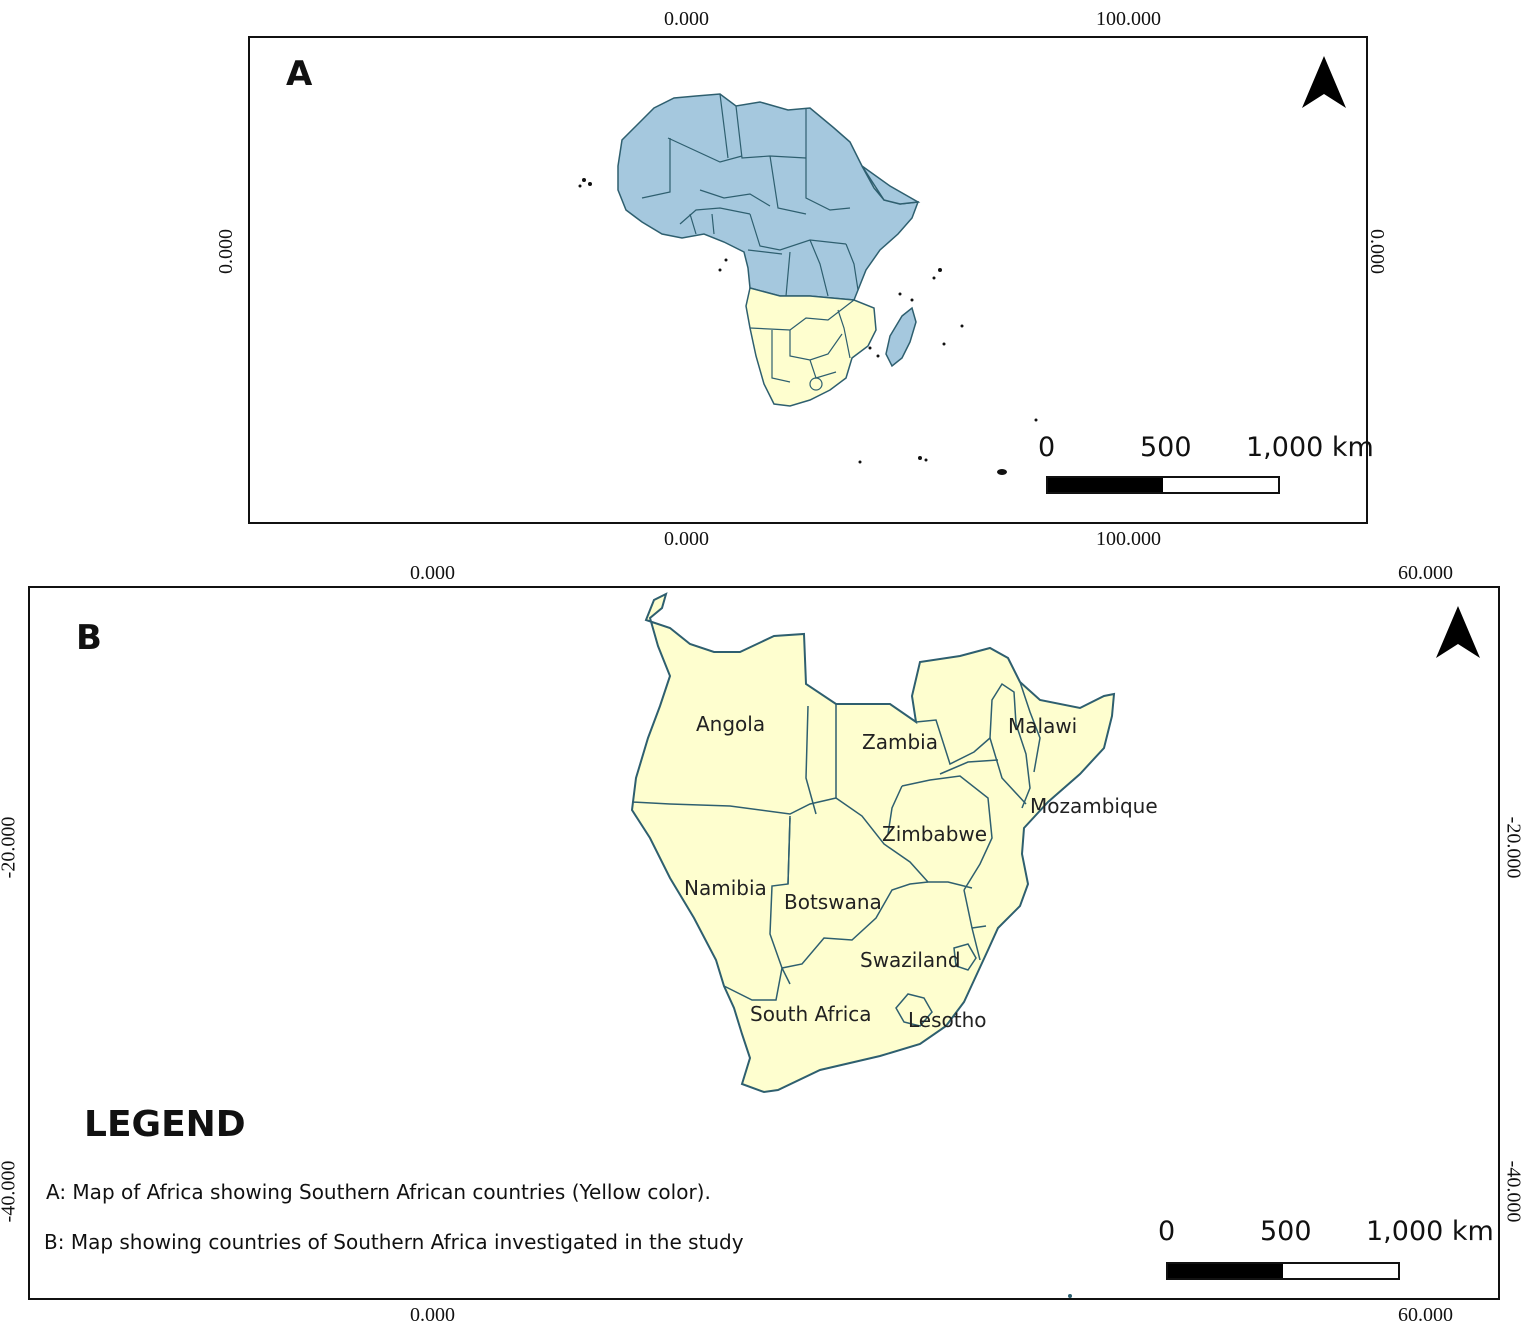 This screenshot has width=1535, height=1331. I want to click on label-namibia: Namibia, so click(725, 888).